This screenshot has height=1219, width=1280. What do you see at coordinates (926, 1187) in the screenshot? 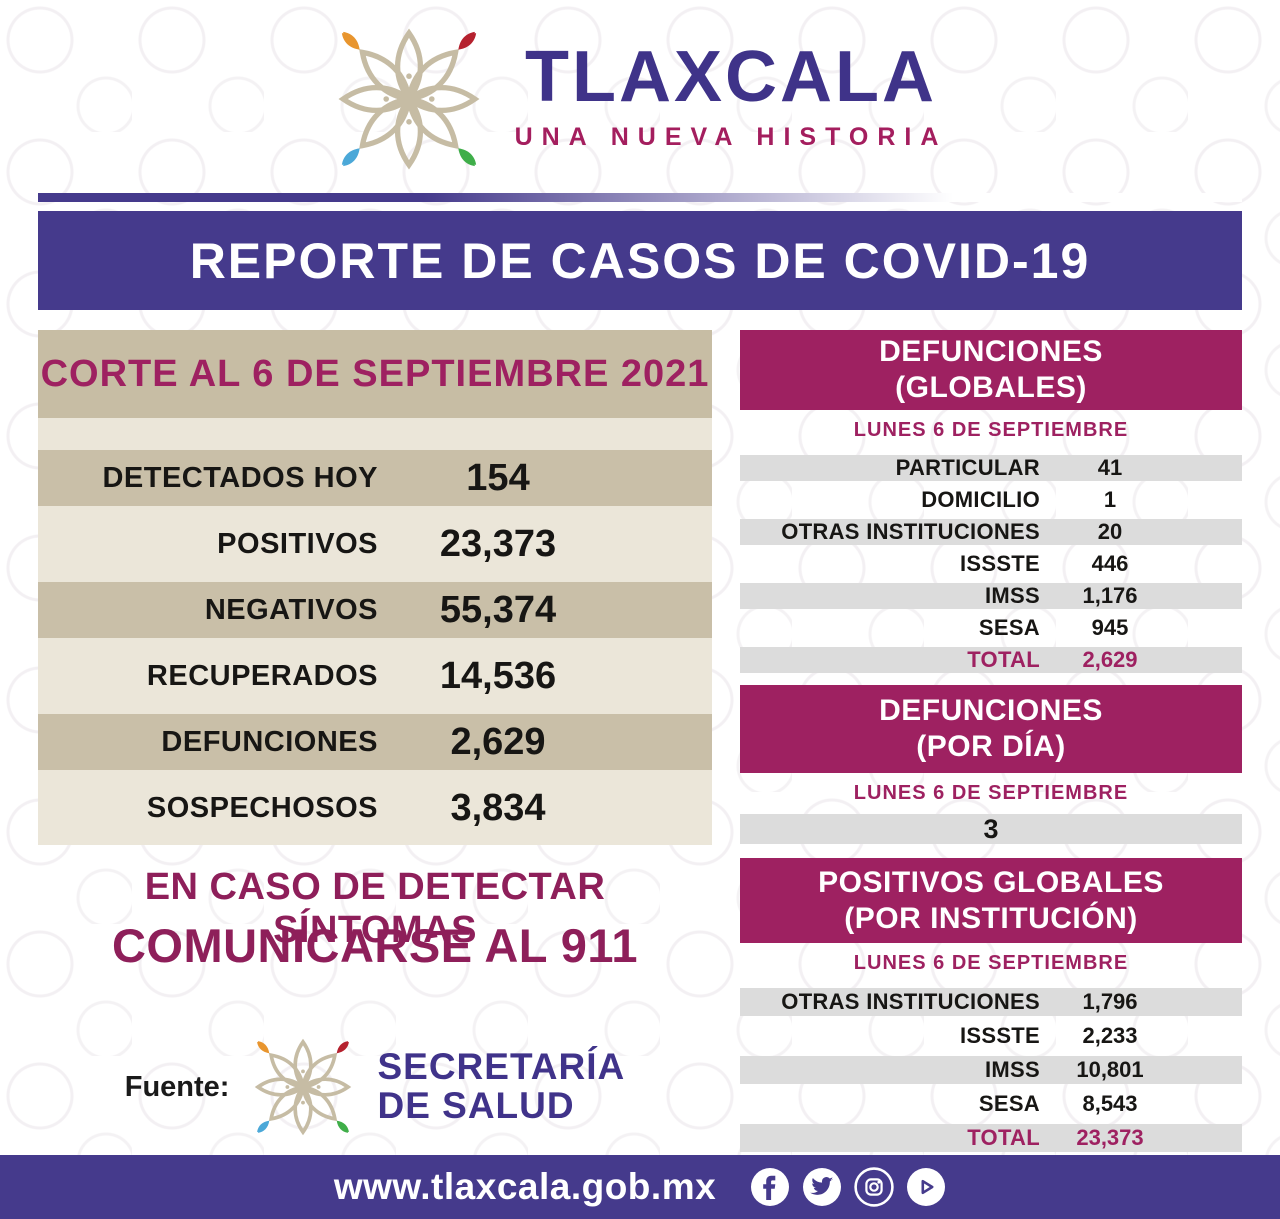
I see `youtube-icon` at bounding box center [926, 1187].